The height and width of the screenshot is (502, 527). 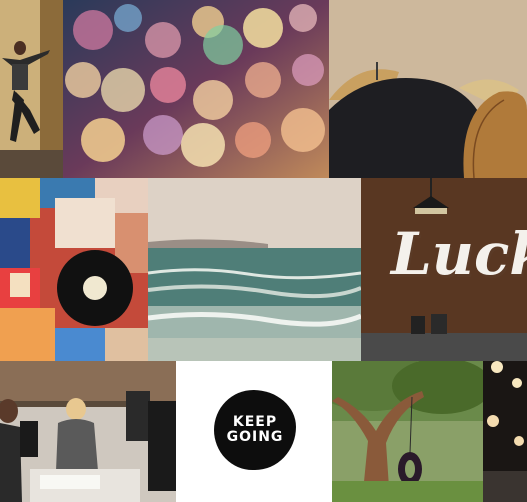 What do you see at coordinates (407, 431) in the screenshot?
I see `photo-tree-tire-swing` at bounding box center [407, 431].